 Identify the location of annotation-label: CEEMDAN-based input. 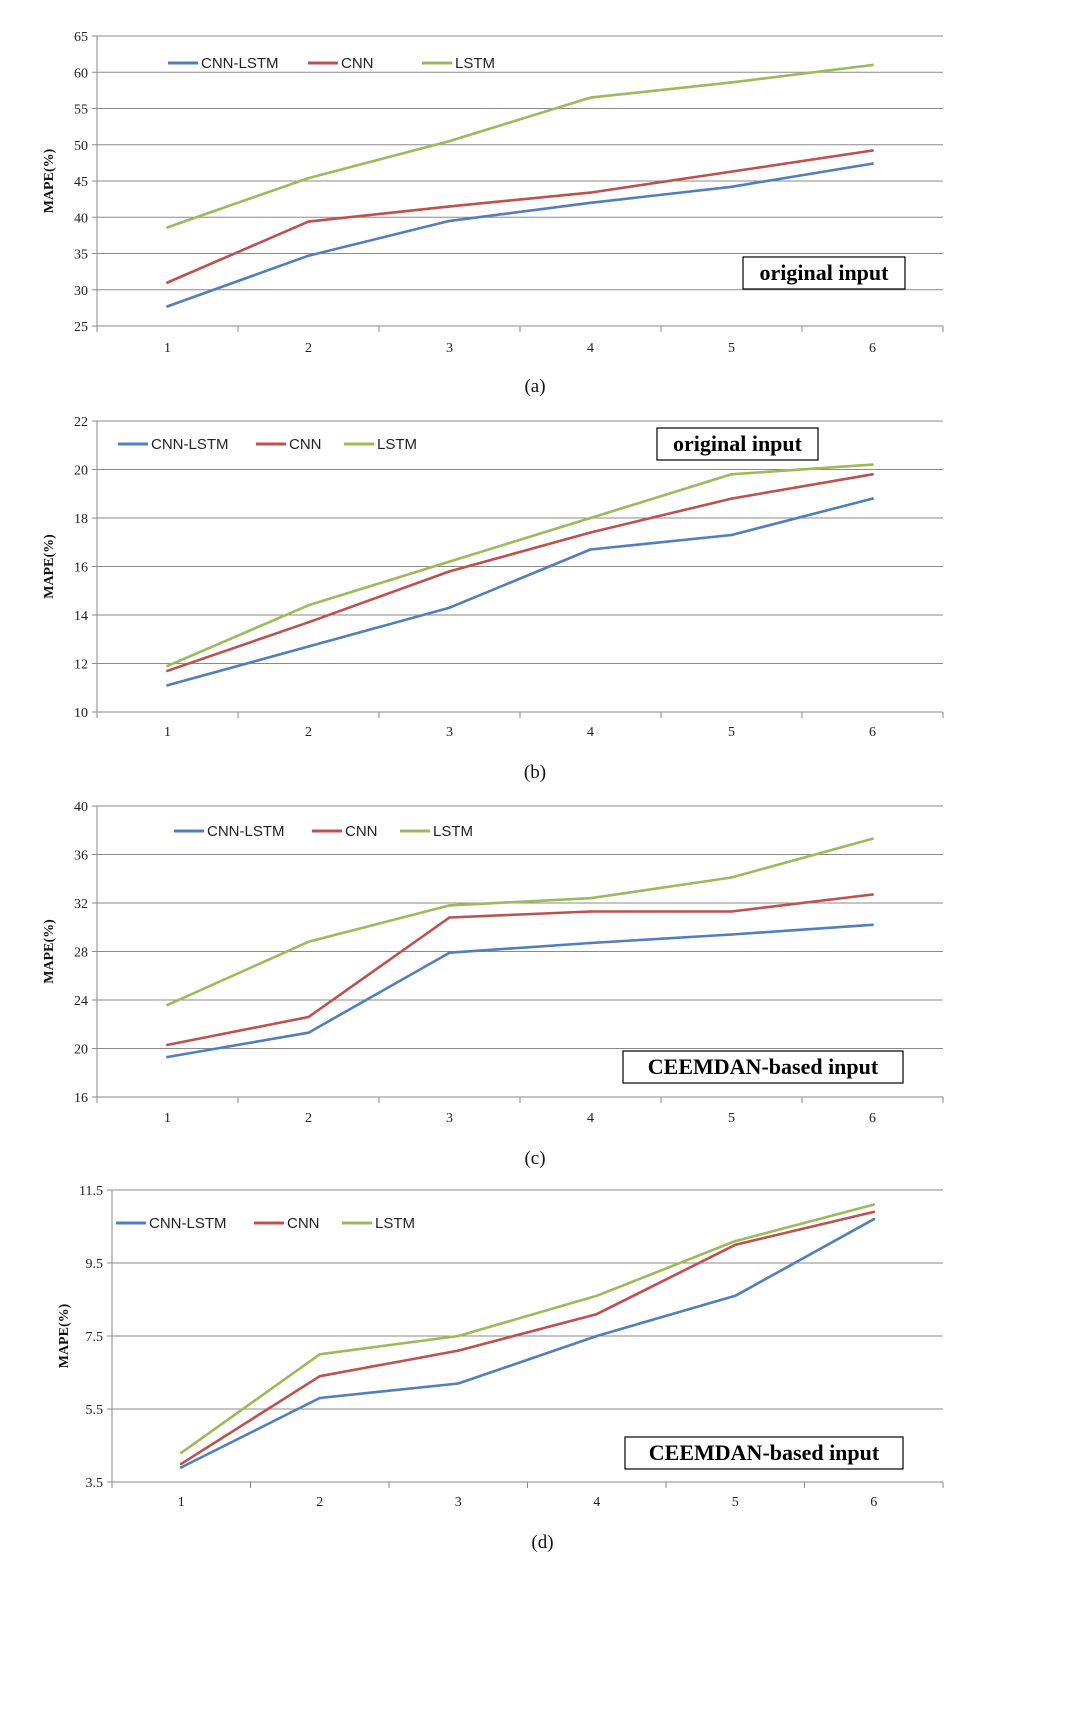
(764, 1452).